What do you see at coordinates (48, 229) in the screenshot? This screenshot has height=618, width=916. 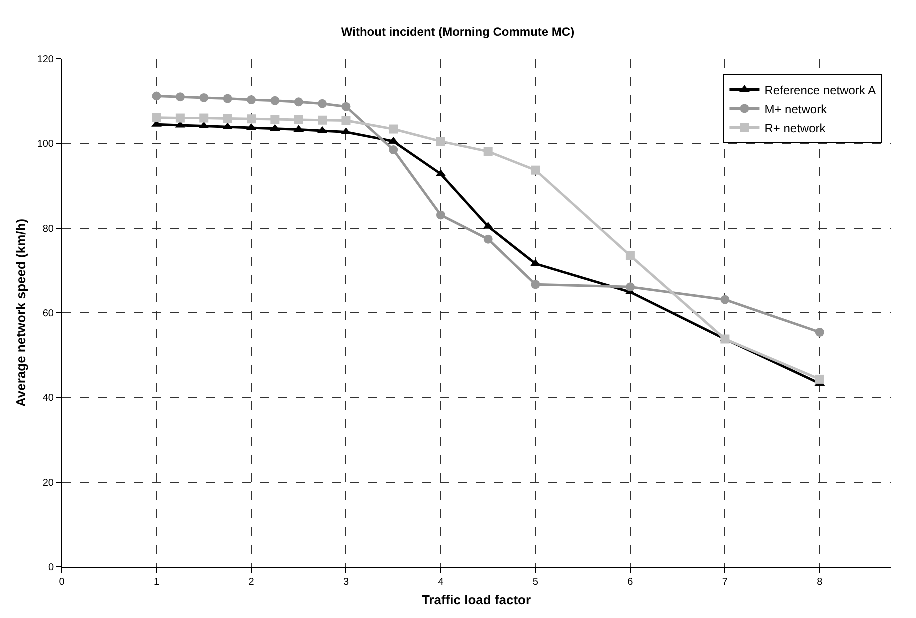 I see `y-tick-label: 80` at bounding box center [48, 229].